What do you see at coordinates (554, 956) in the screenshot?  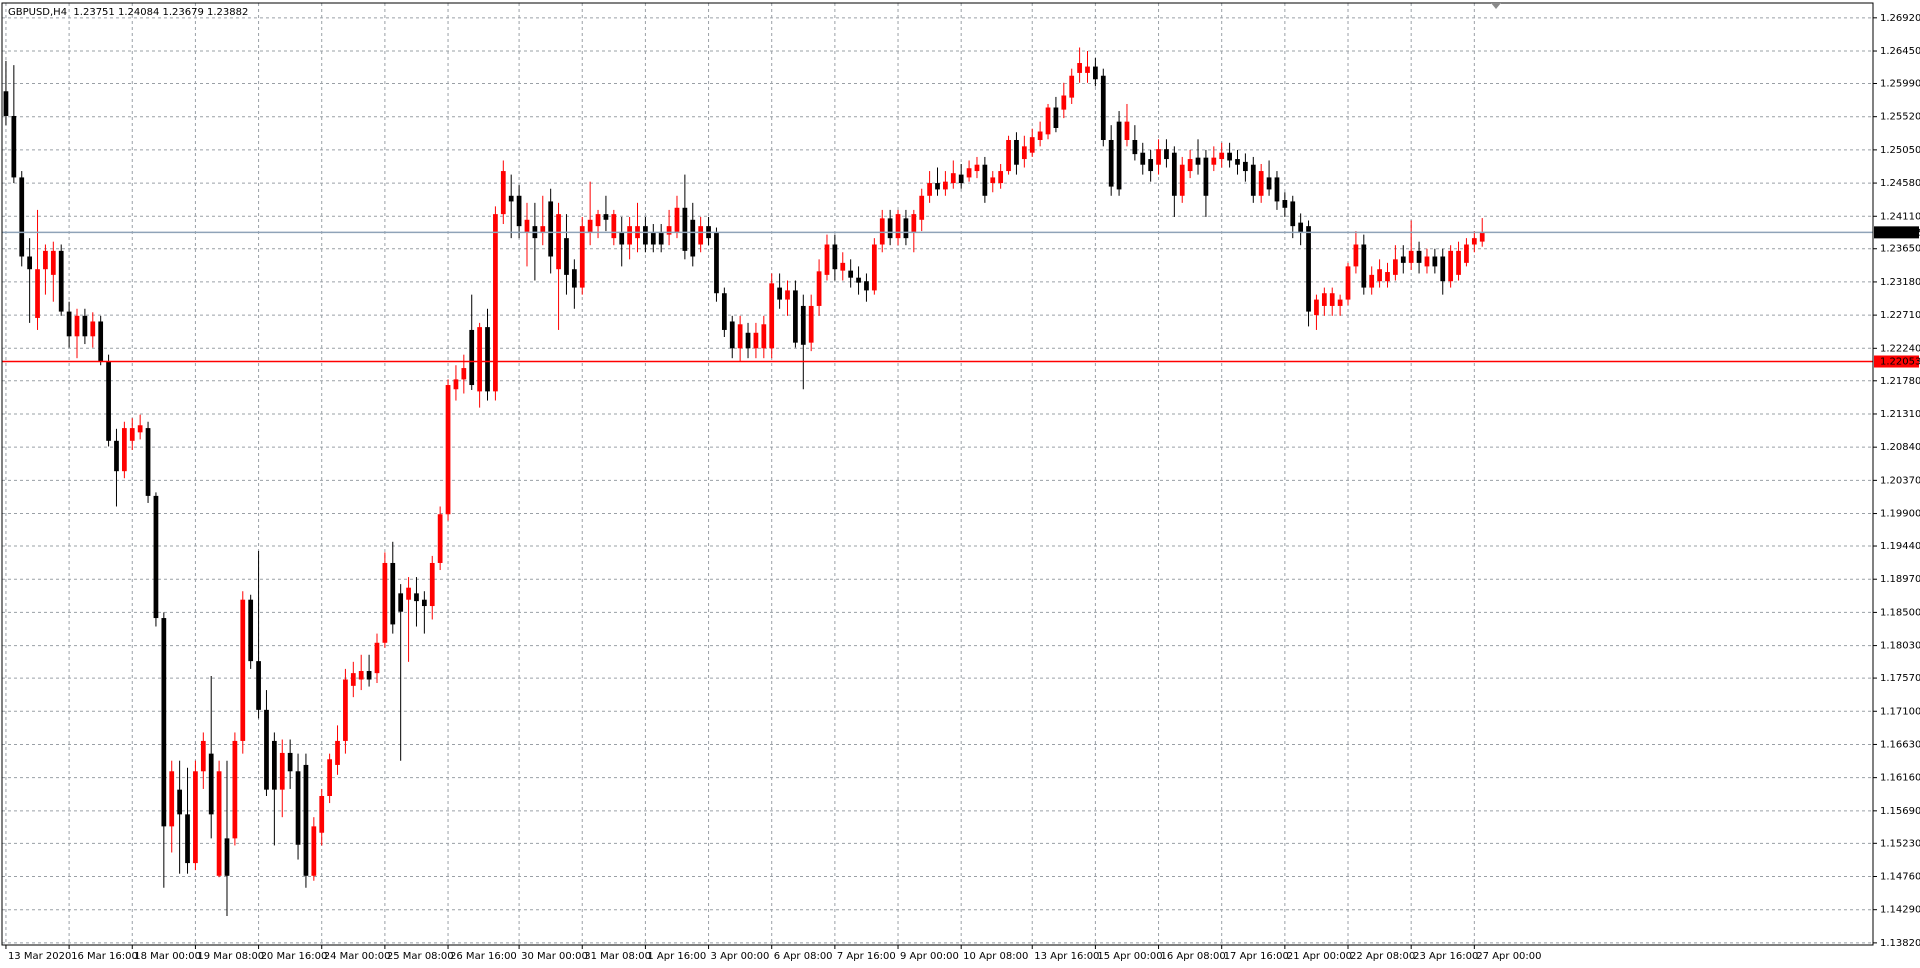 I see `x-tick-label: 30 Mar 00:00` at bounding box center [554, 956].